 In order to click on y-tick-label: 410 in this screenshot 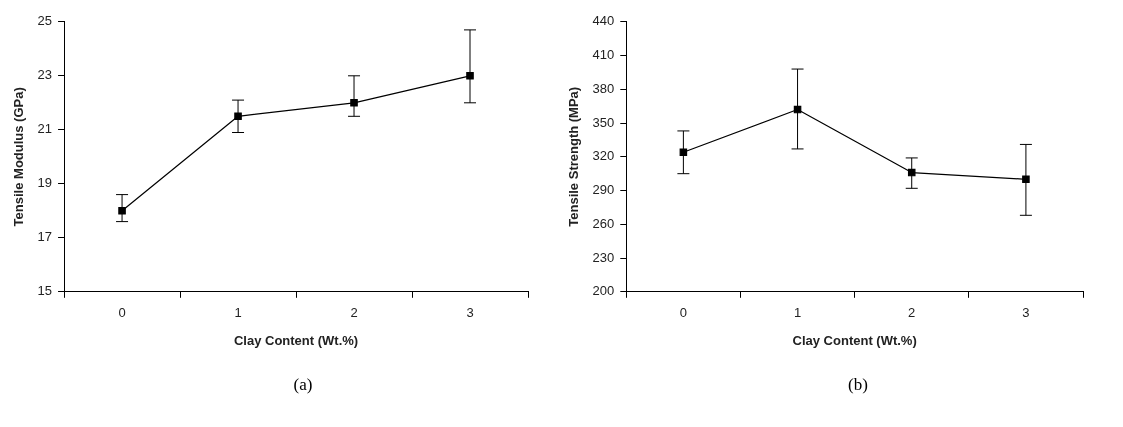, I will do `click(603, 55)`.